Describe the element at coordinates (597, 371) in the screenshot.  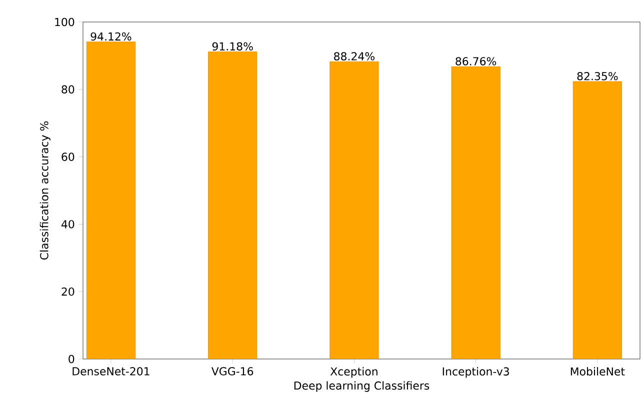
I see `x-tick-label: MobileNet` at that location.